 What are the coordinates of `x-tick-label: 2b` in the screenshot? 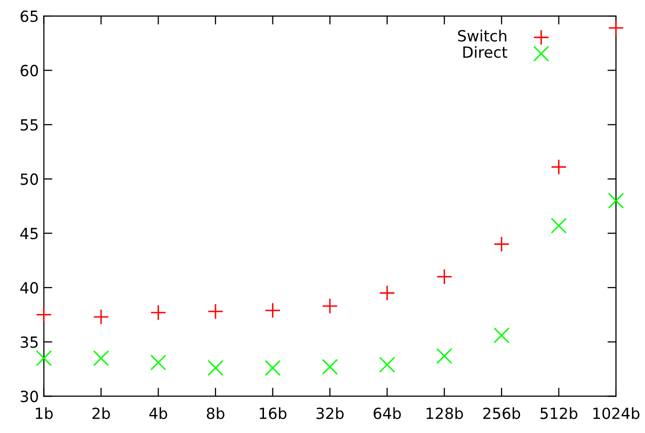 It's located at (101, 413).